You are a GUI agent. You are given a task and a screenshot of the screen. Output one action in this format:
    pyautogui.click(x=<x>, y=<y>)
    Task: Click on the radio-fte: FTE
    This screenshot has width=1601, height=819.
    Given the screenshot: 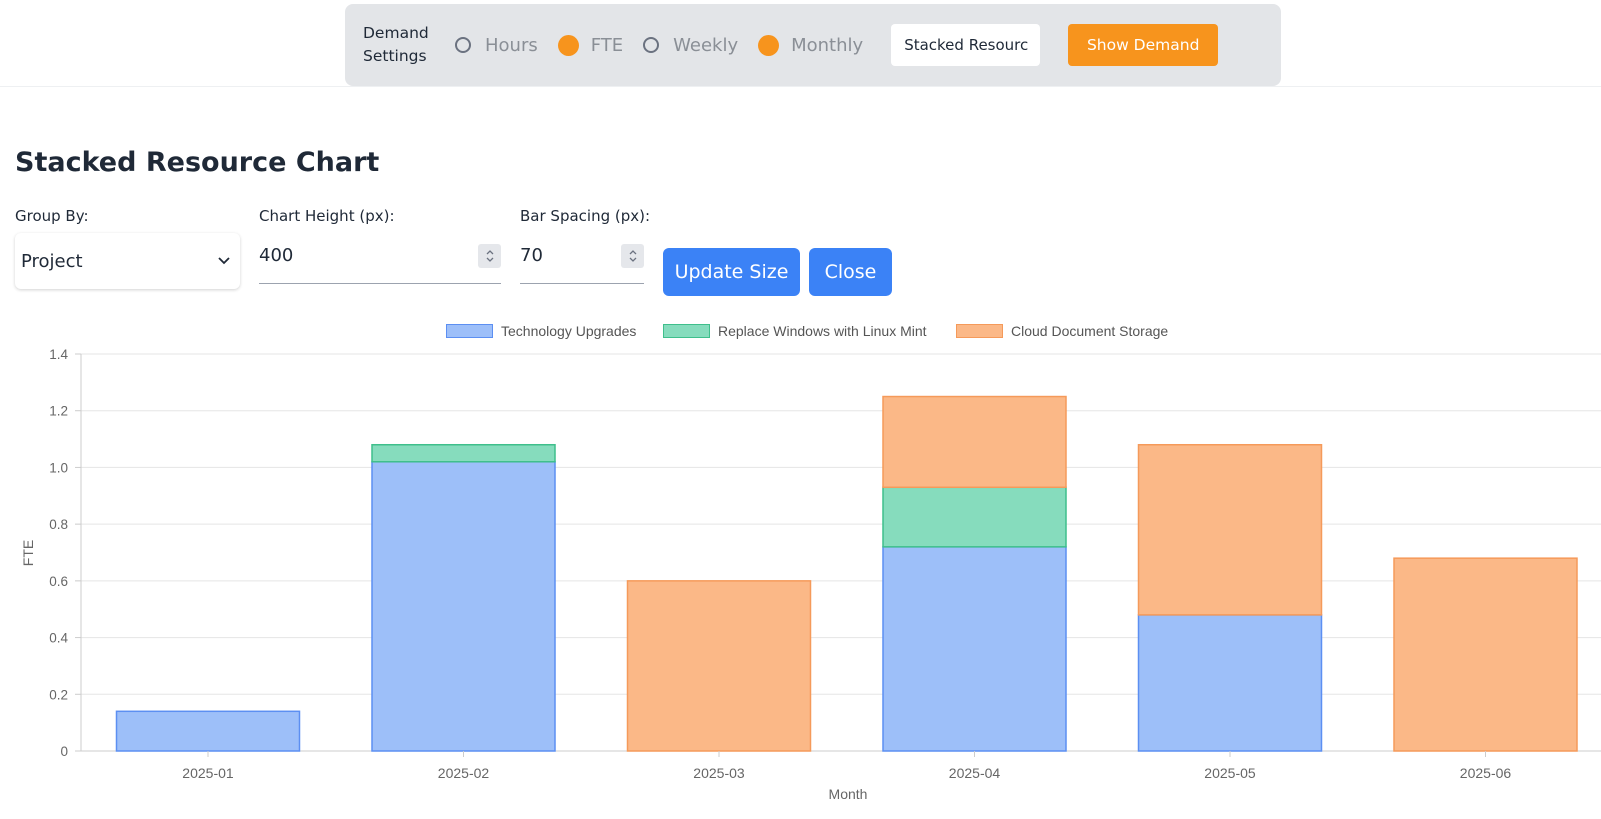 What is the action you would take?
    pyautogui.click(x=590, y=45)
    